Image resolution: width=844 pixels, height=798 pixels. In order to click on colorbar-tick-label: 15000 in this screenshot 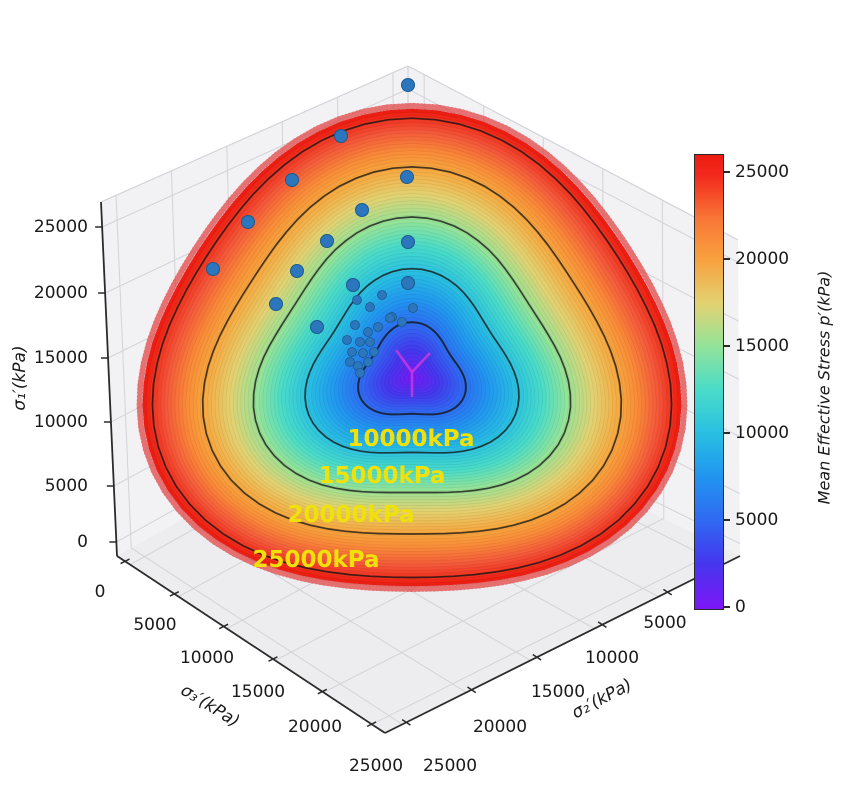, I will do `click(762, 346)`.